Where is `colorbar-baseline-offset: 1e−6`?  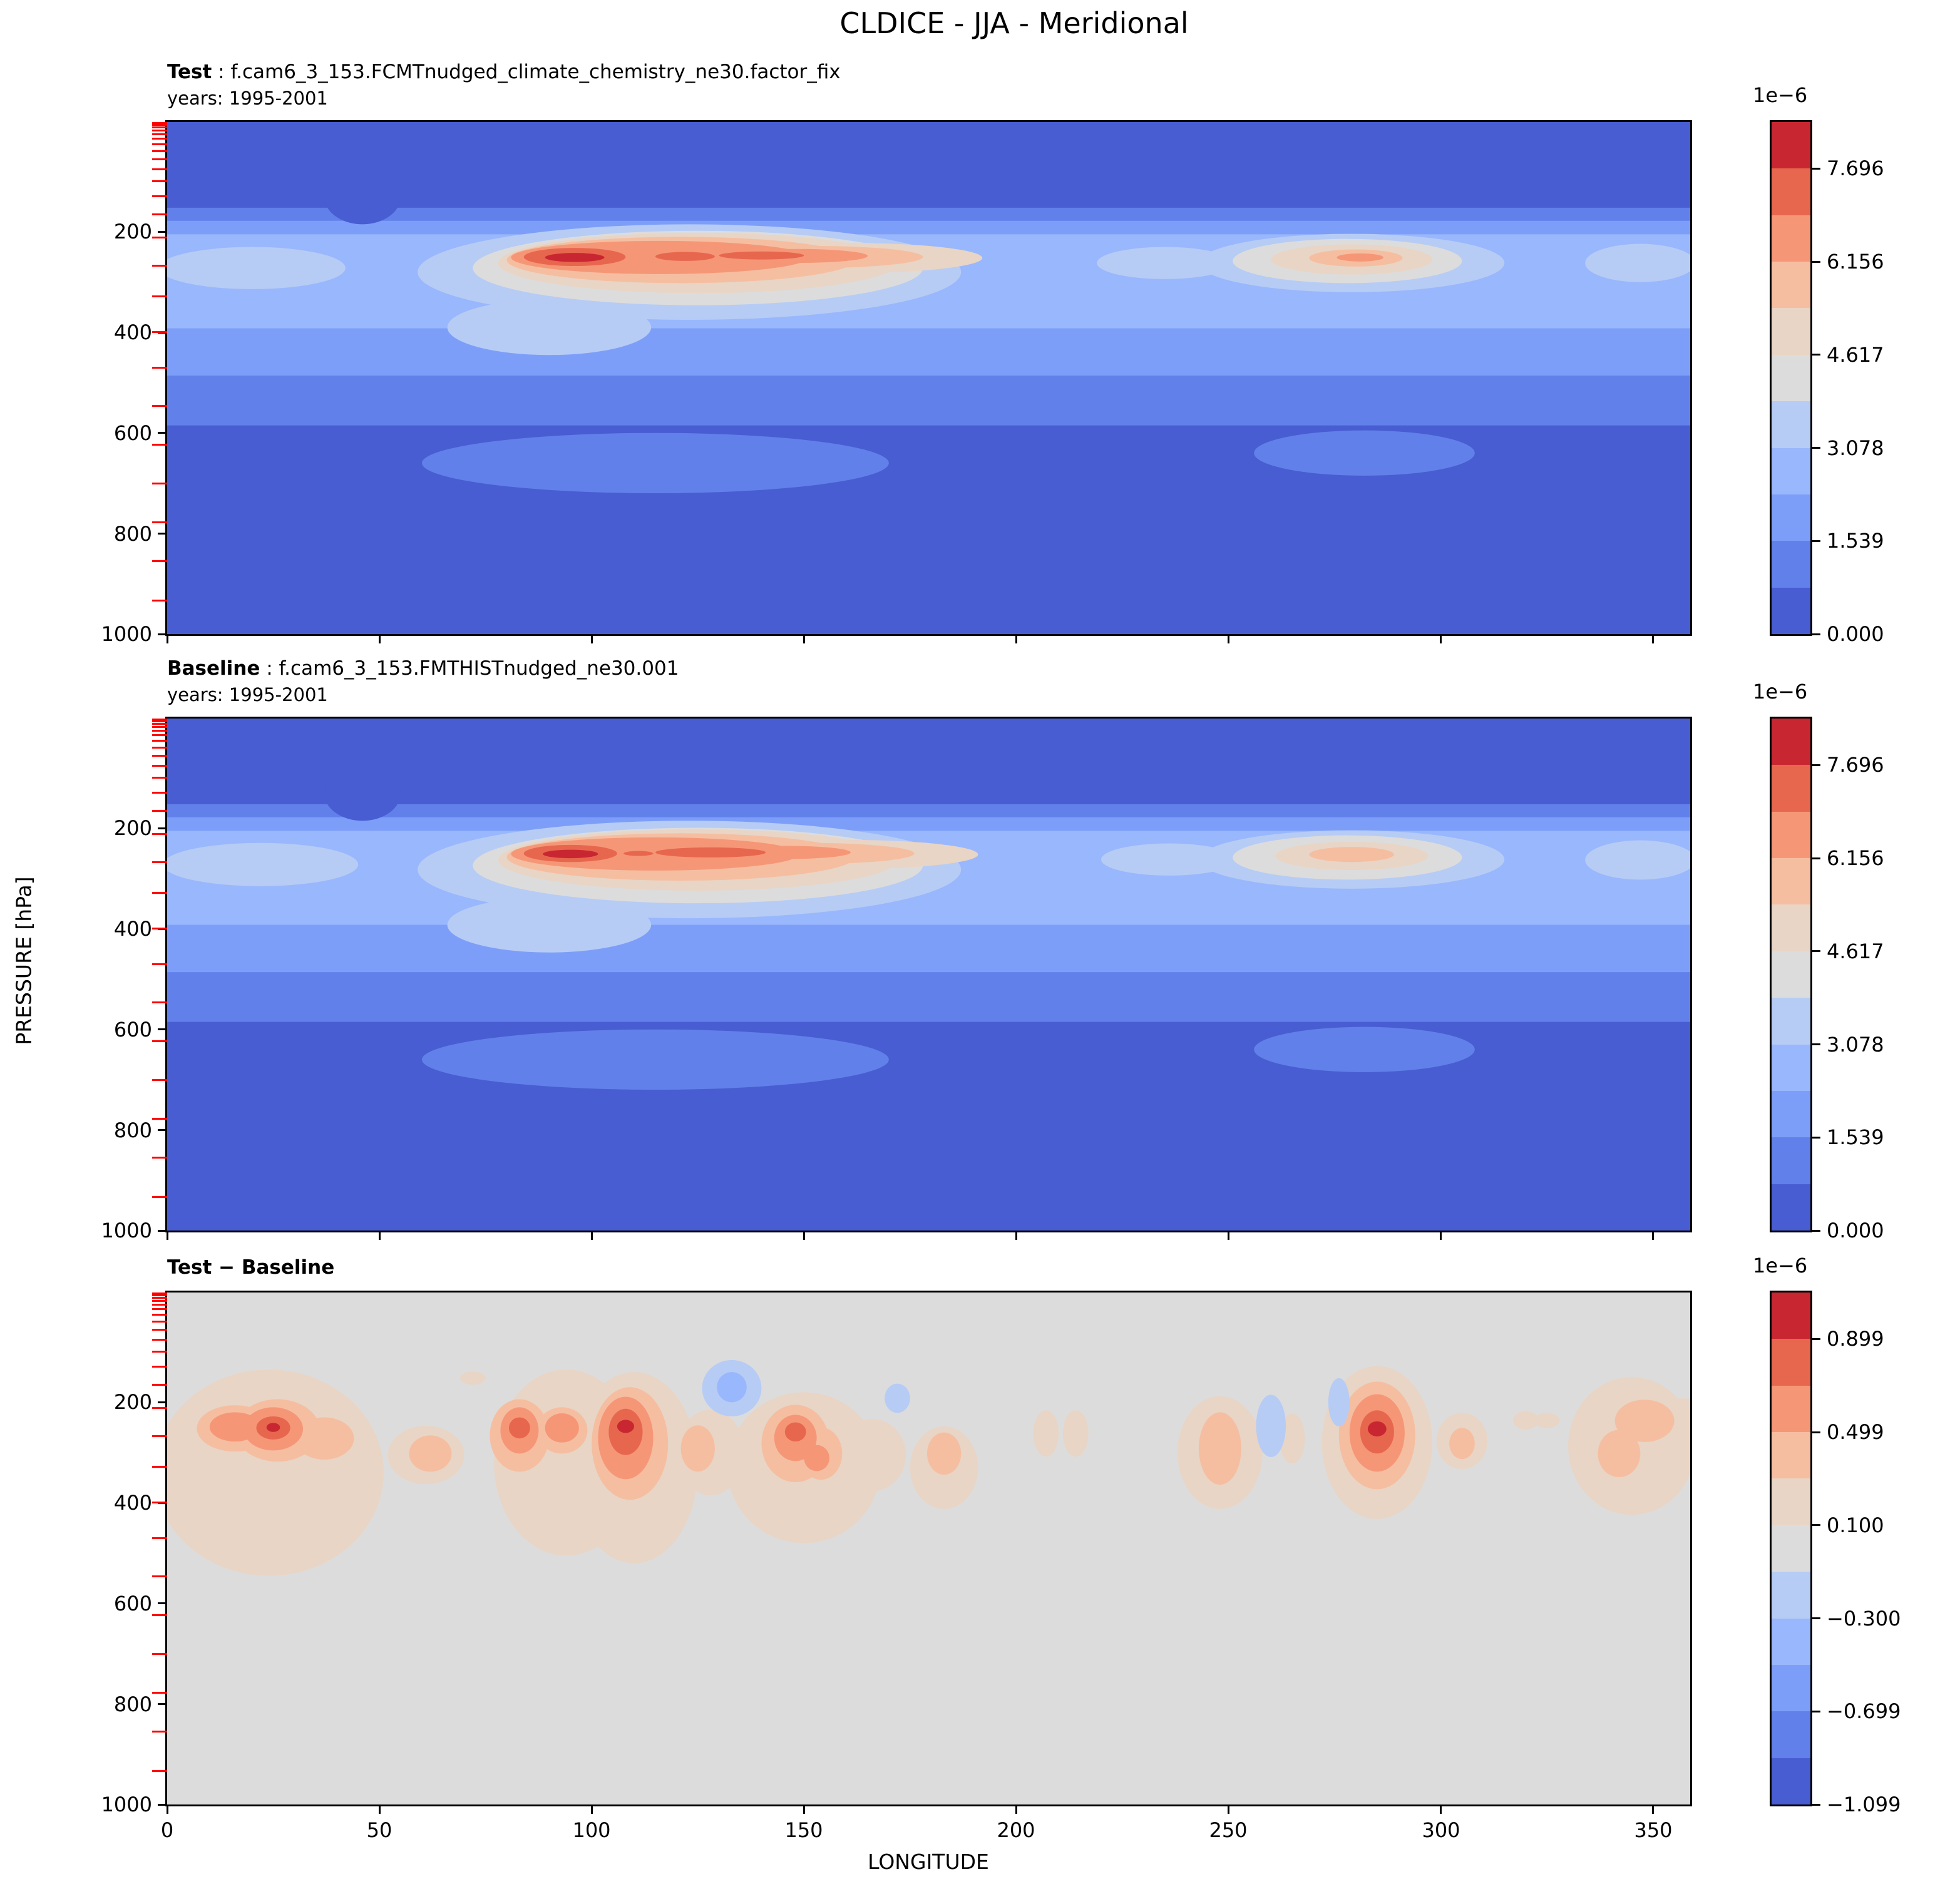 colorbar-baseline-offset: 1e−6 is located at coordinates (1780, 692).